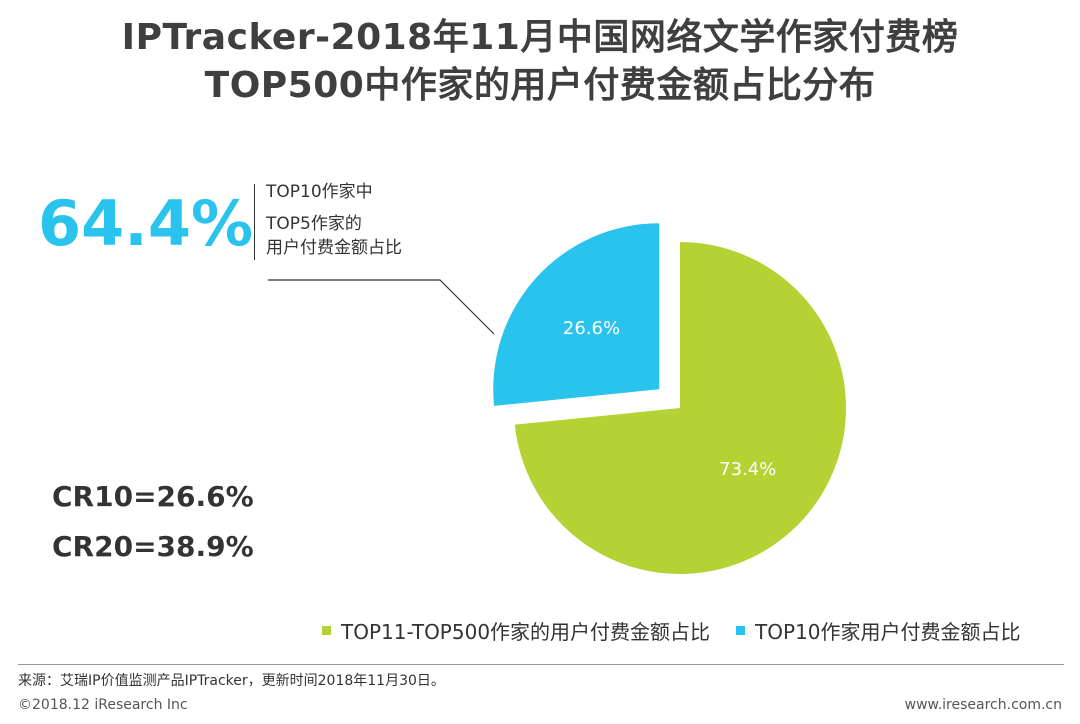  What do you see at coordinates (983, 705) in the screenshot?
I see `website-link: www.iresearch.com.cn` at bounding box center [983, 705].